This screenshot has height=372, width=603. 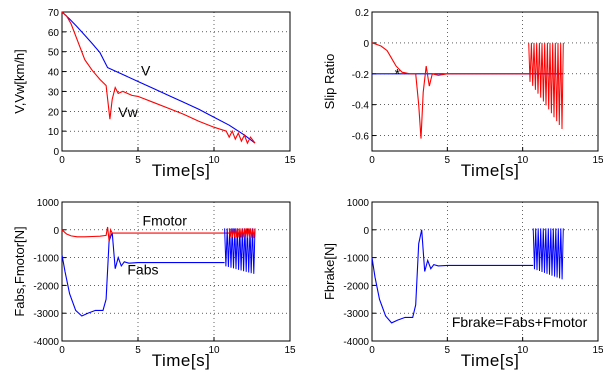 What do you see at coordinates (19, 271) in the screenshot?
I see `y-axis-label: Fabs,Fmotor[N]` at bounding box center [19, 271].